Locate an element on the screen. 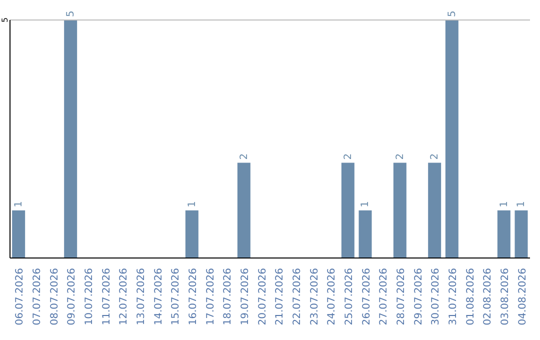 The width and height of the screenshot is (540, 340). x-tick-label: 18.07.2026 is located at coordinates (228, 297).